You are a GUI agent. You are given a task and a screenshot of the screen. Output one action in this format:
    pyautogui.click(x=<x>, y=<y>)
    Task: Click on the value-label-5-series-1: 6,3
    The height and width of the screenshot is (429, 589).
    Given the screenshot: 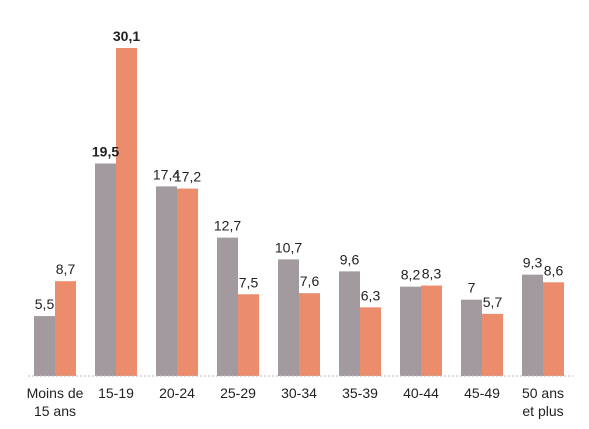 What is the action you would take?
    pyautogui.click(x=371, y=295)
    